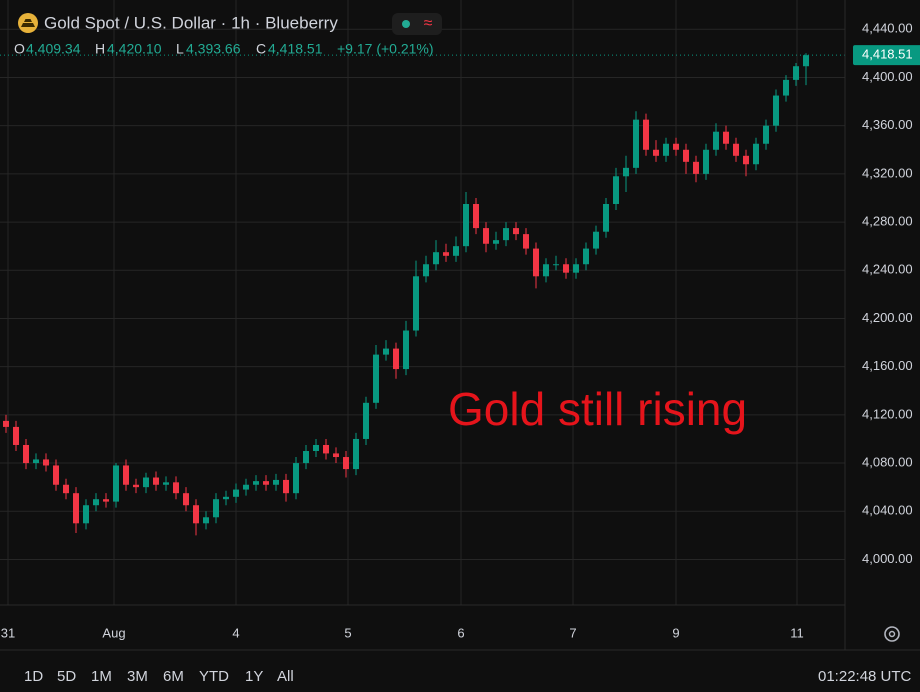  Describe the element at coordinates (887, 558) in the screenshot. I see `y-tick-label: 4,000.00` at that location.